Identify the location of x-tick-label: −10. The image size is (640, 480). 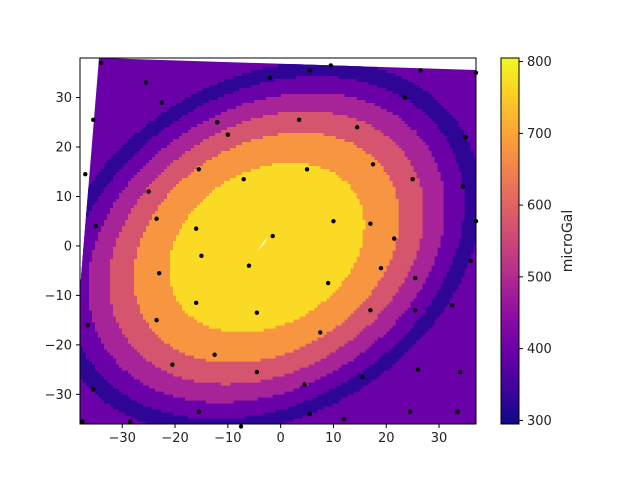
(227, 438).